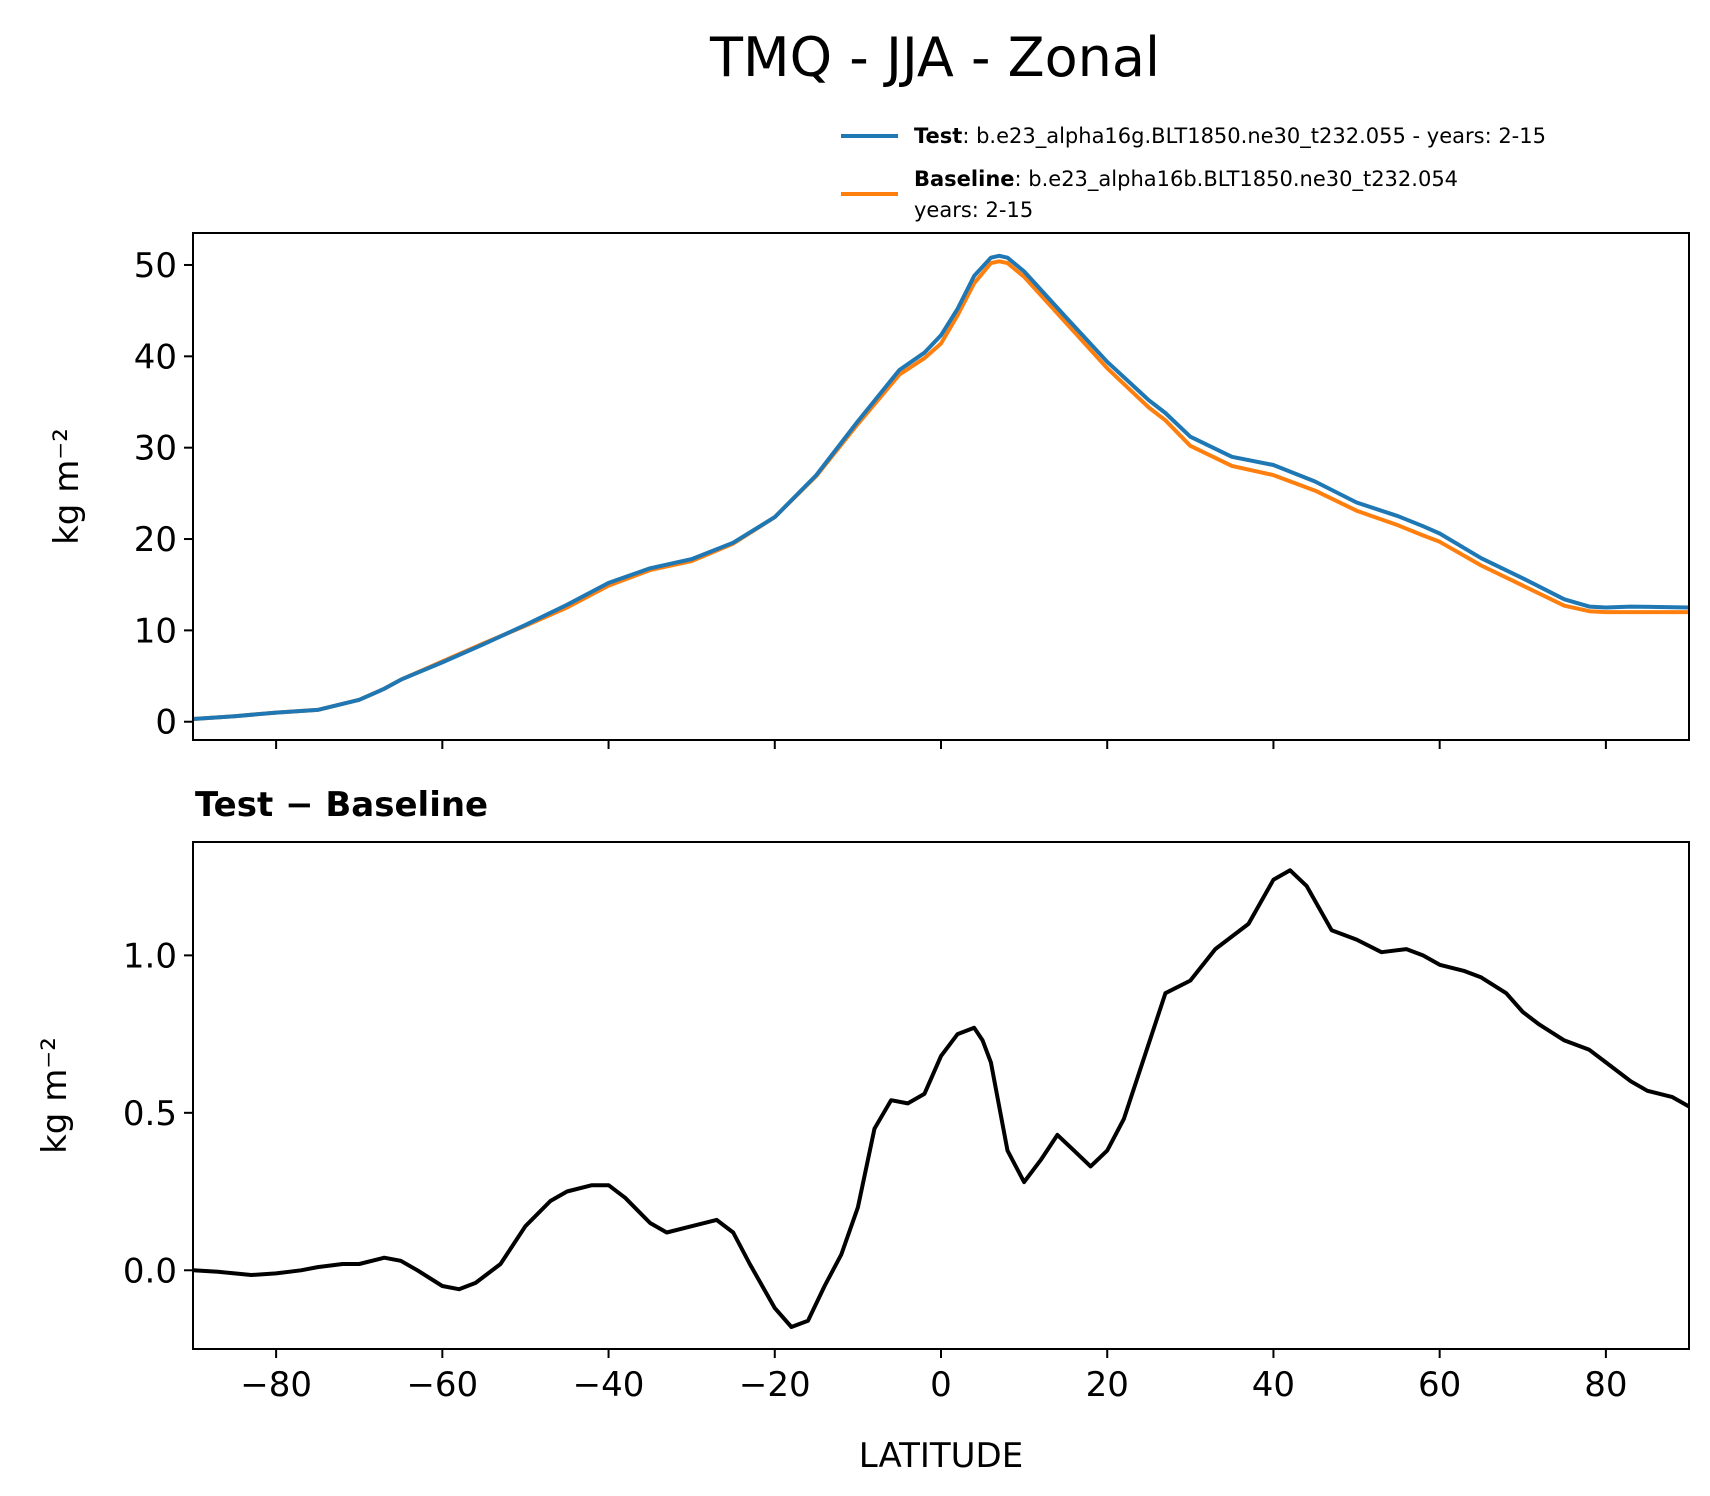 The width and height of the screenshot is (1710, 1496). What do you see at coordinates (1605, 1385) in the screenshot?
I see `x-tick-label: 80` at bounding box center [1605, 1385].